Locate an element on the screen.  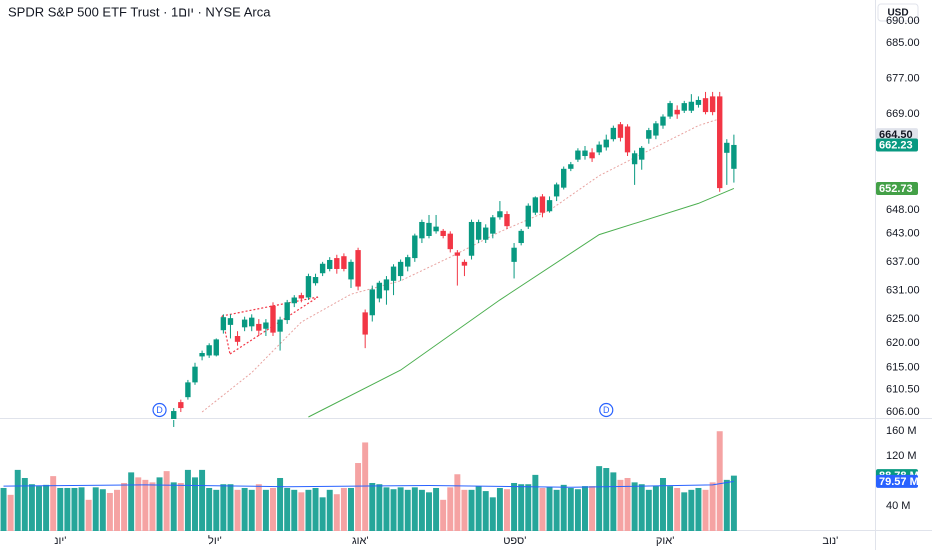
price-label-box is located at coordinates (897, 145).